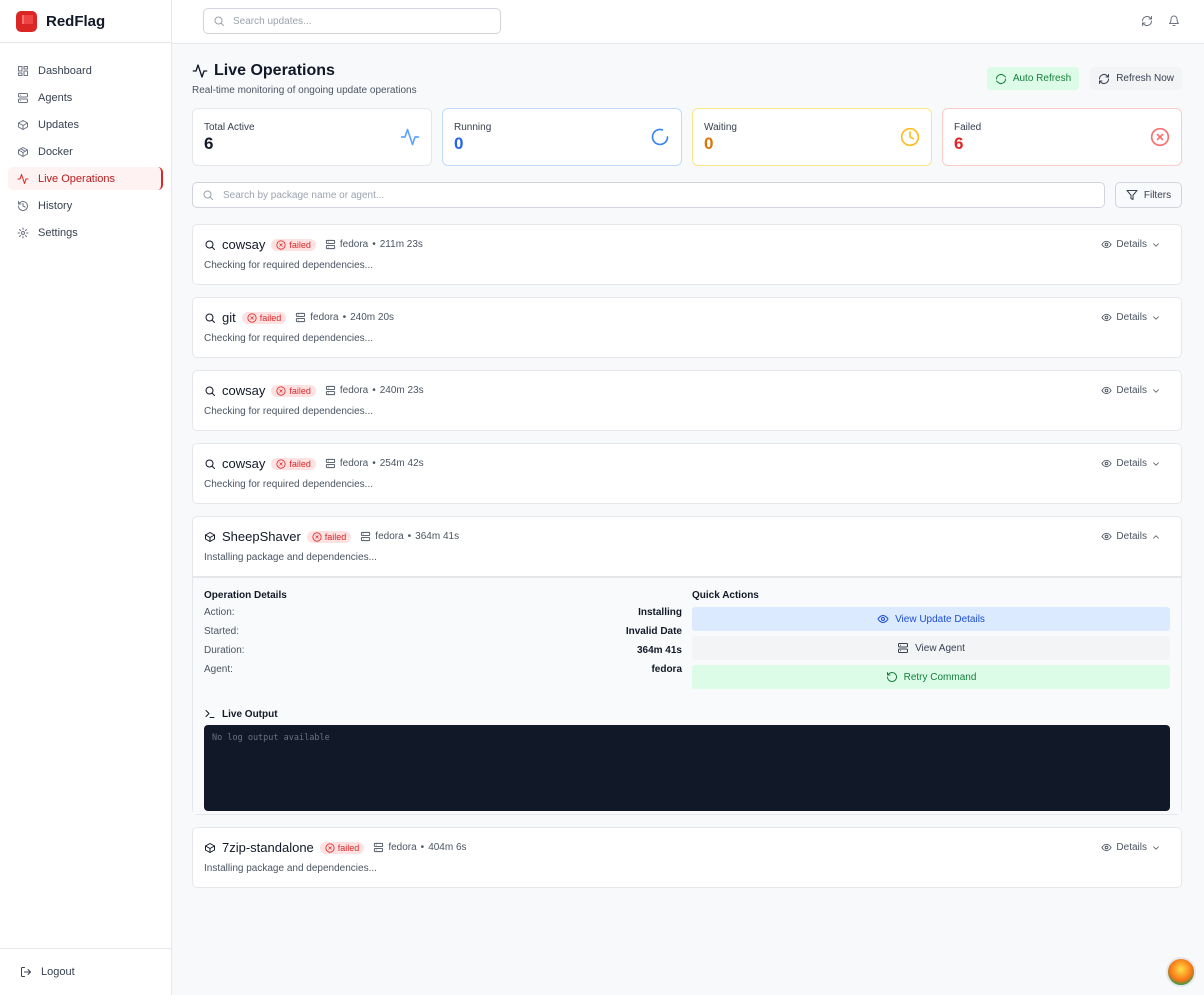  Describe the element at coordinates (437, 536) in the screenshot. I see `duration: 364m 41s` at that location.